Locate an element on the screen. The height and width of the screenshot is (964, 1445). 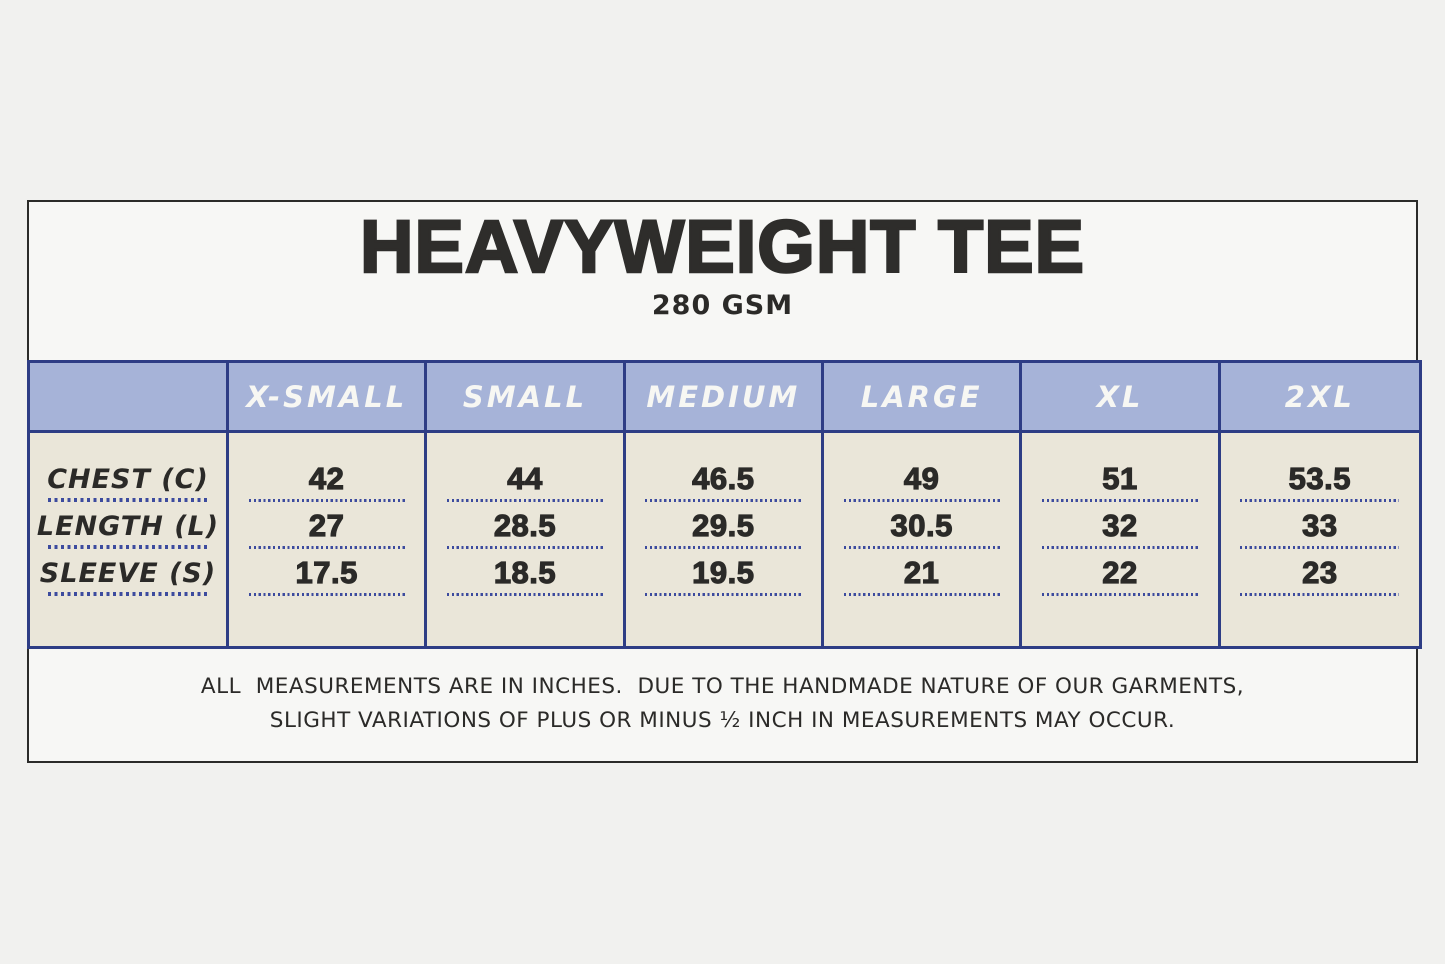
values-cell-large: 49 30.5 21 is located at coordinates (923, 539).